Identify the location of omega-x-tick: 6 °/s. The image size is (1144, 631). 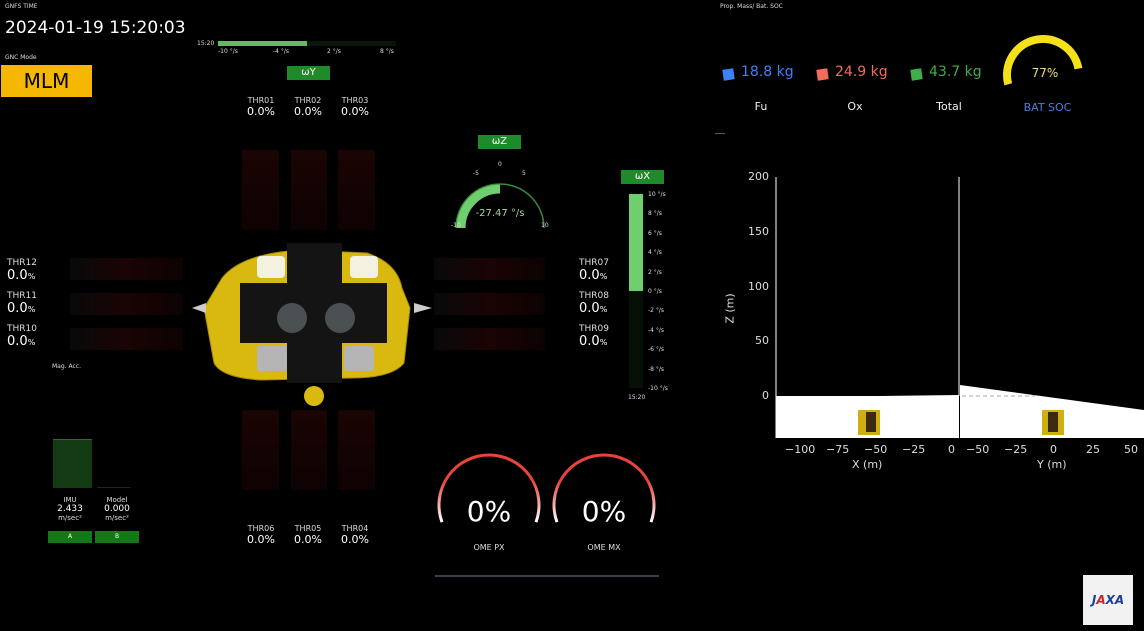
(655, 233).